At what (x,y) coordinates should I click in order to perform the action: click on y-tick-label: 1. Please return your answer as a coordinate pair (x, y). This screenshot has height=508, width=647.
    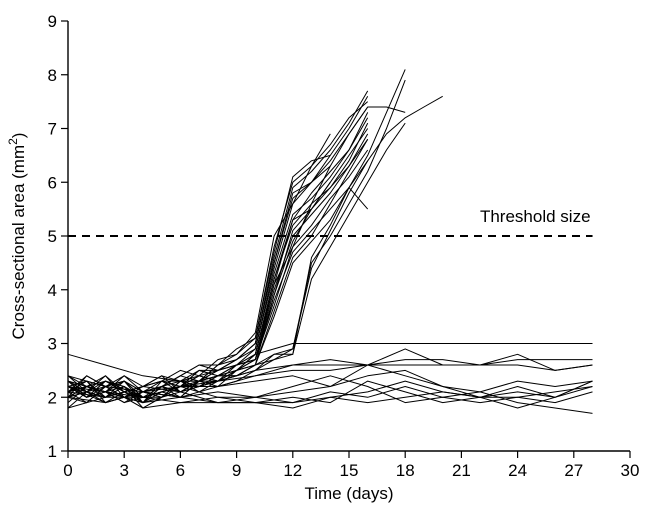
    Looking at the image, I should click on (52, 451).